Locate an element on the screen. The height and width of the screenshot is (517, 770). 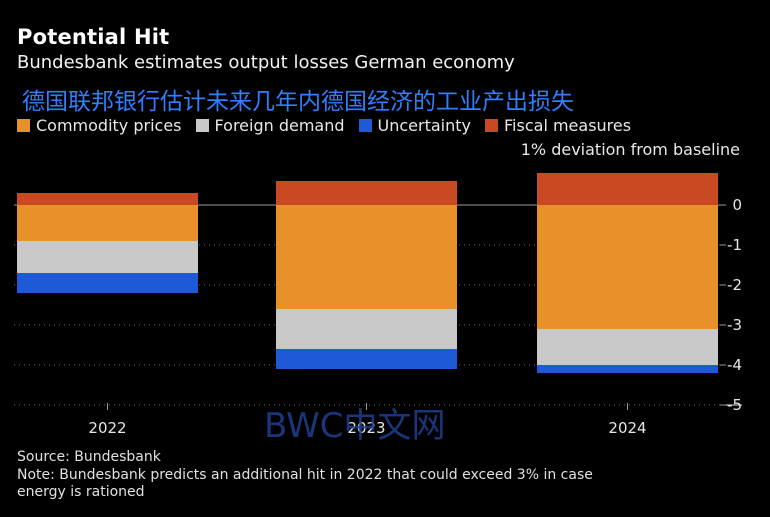
bar-2024-uncertainty is located at coordinates (627, 369).